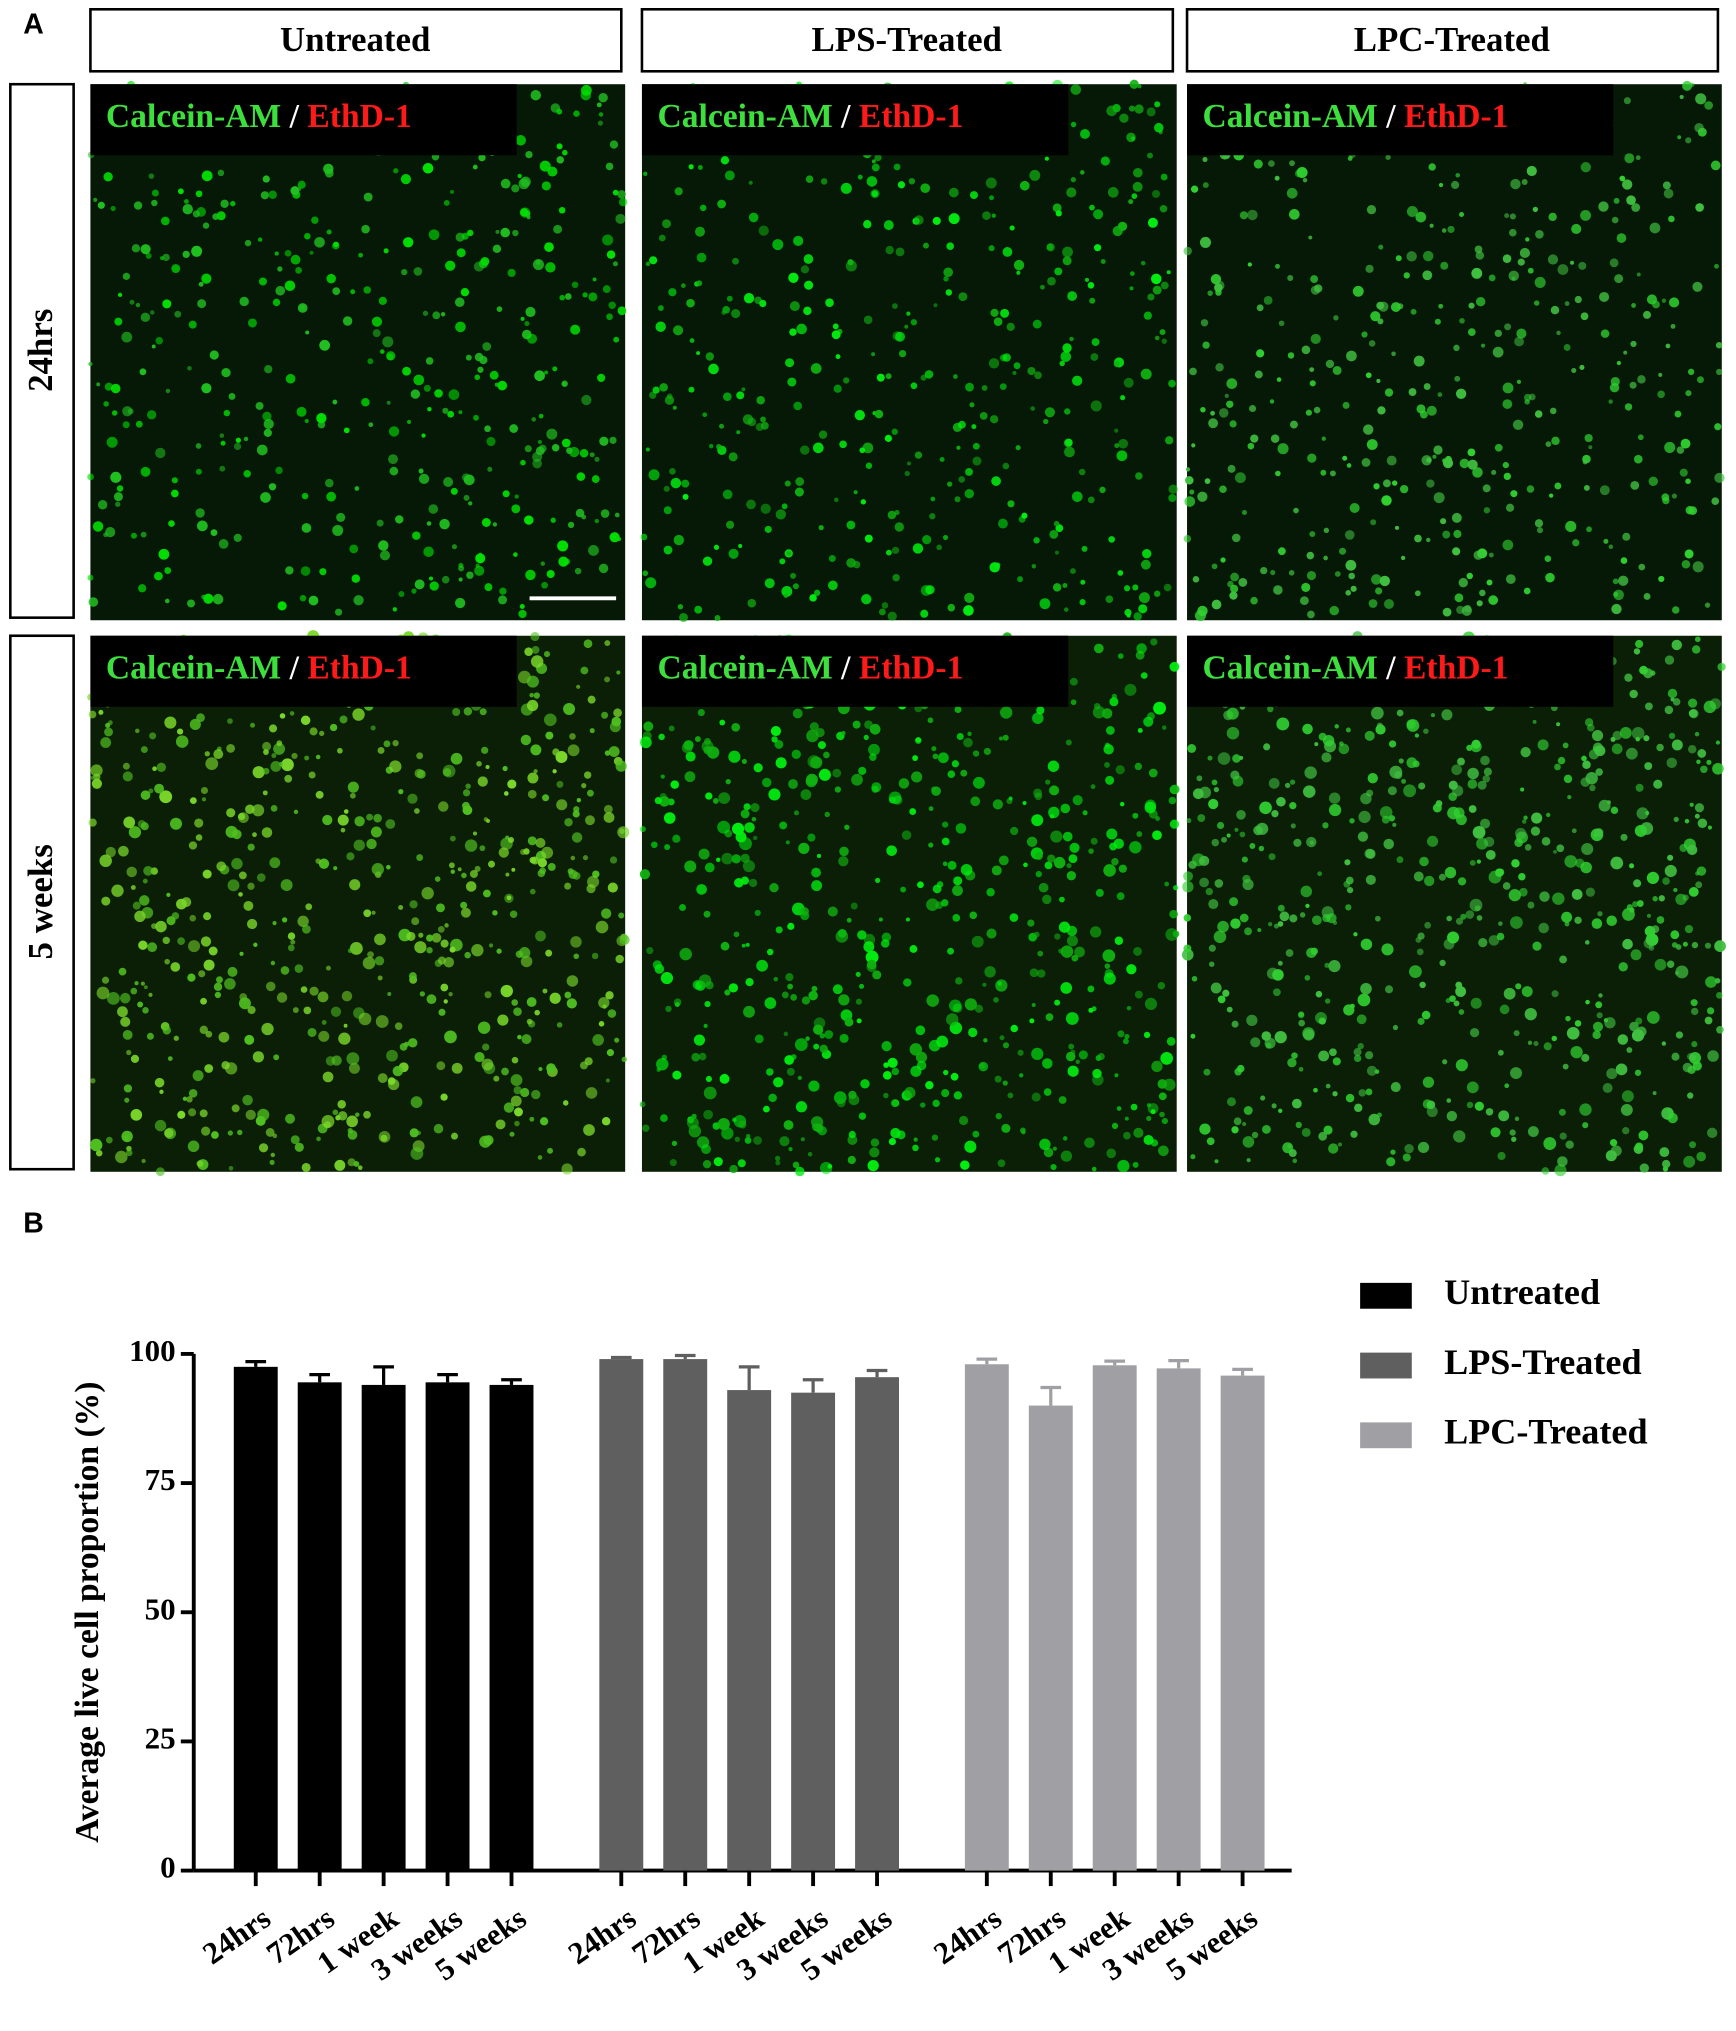 The width and height of the screenshot is (1736, 2031). I want to click on panel-label: A, so click(33, 25).